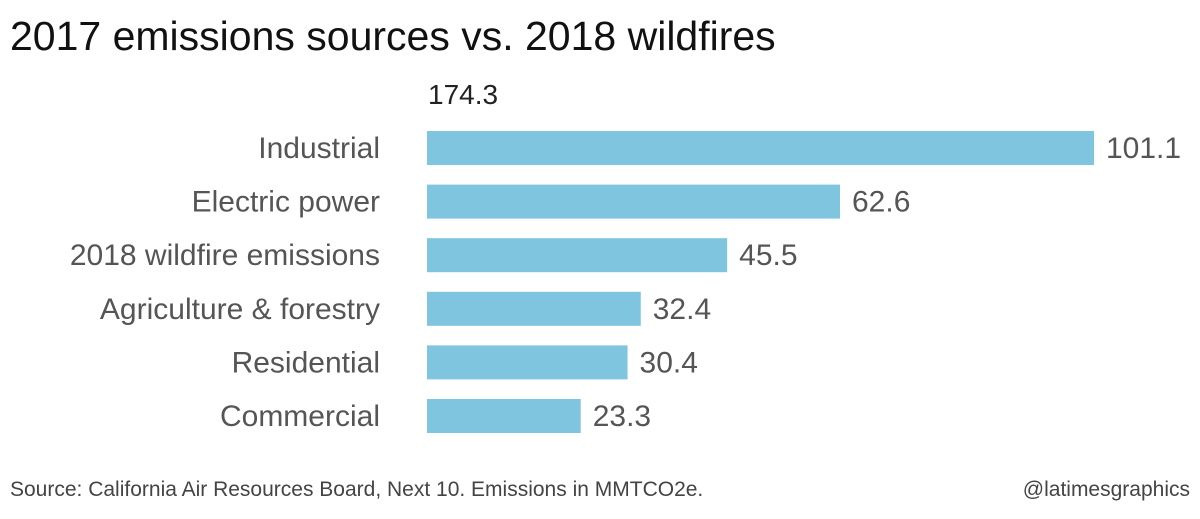 Image resolution: width=1200 pixels, height=519 pixels. What do you see at coordinates (768, 255) in the screenshot?
I see `value-label: 45.5` at bounding box center [768, 255].